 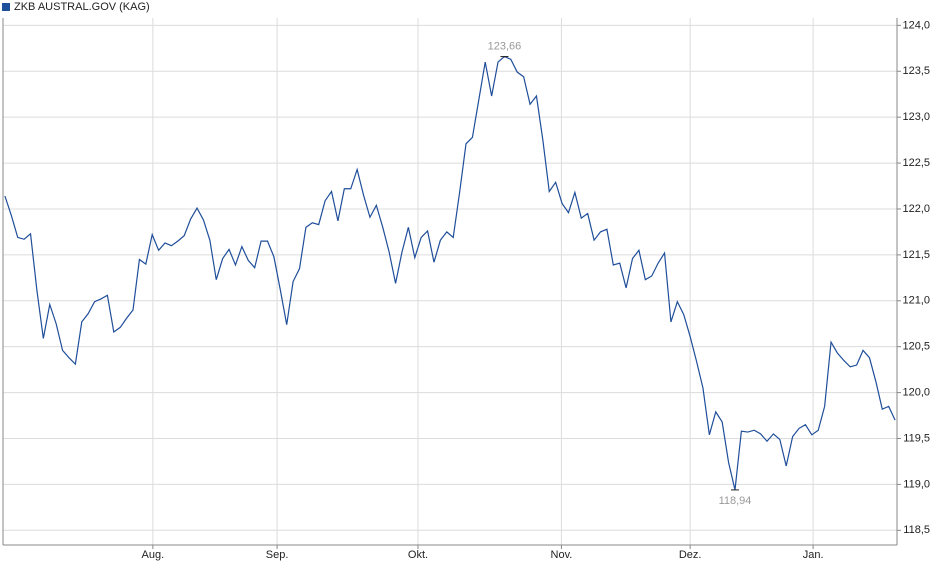 I want to click on x-tick-label: Sep., so click(x=277, y=555).